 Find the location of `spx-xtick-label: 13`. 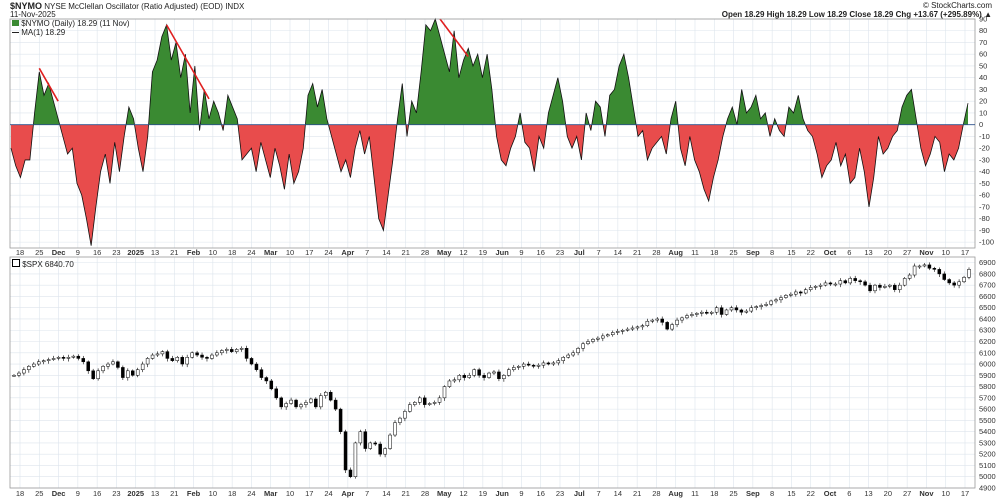

spx-xtick-label: 13 is located at coordinates (868, 493).